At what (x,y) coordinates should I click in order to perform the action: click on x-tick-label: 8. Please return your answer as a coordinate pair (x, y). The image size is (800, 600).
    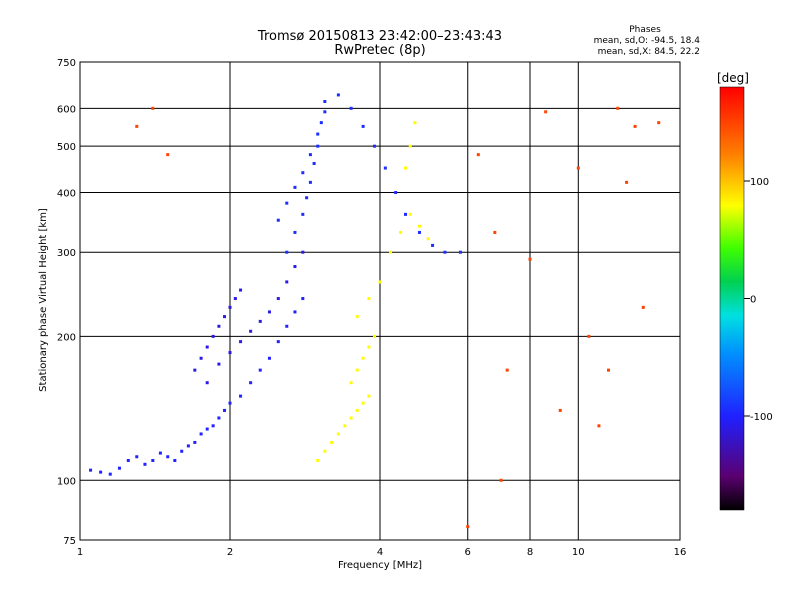
    Looking at the image, I should click on (530, 552).